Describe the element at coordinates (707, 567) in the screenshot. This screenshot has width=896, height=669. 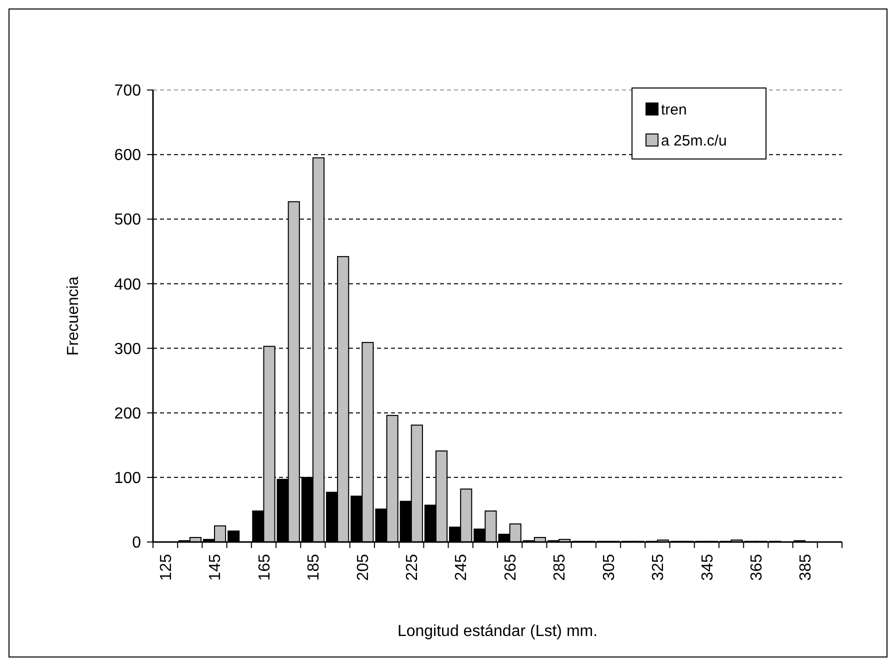
I see `x-tick-label: 345` at that location.